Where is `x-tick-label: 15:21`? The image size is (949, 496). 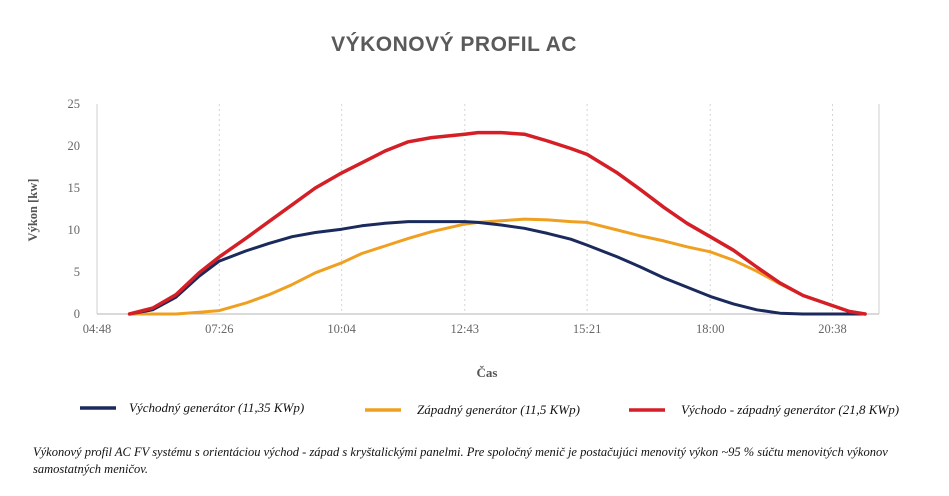 x-tick-label: 15:21 is located at coordinates (587, 329).